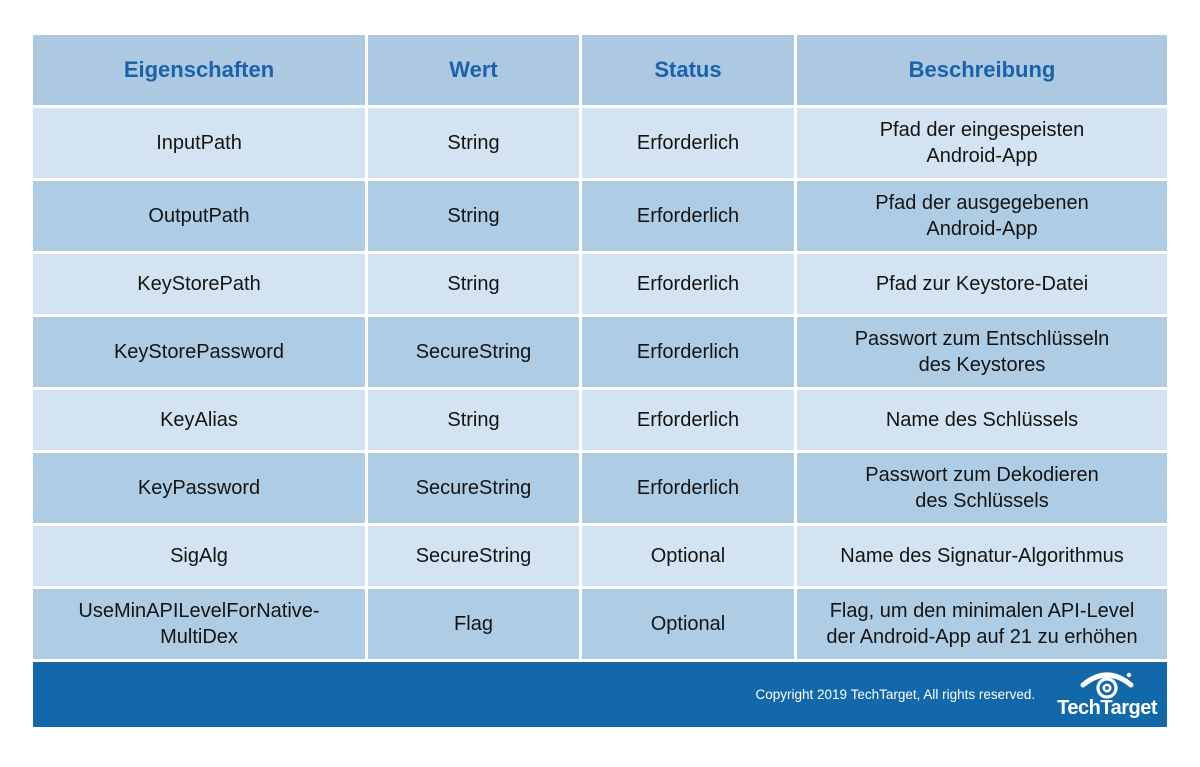 The width and height of the screenshot is (1200, 767). Describe the element at coordinates (199, 70) in the screenshot. I see `column-header-eigenschaften: Eigenschaften` at that location.